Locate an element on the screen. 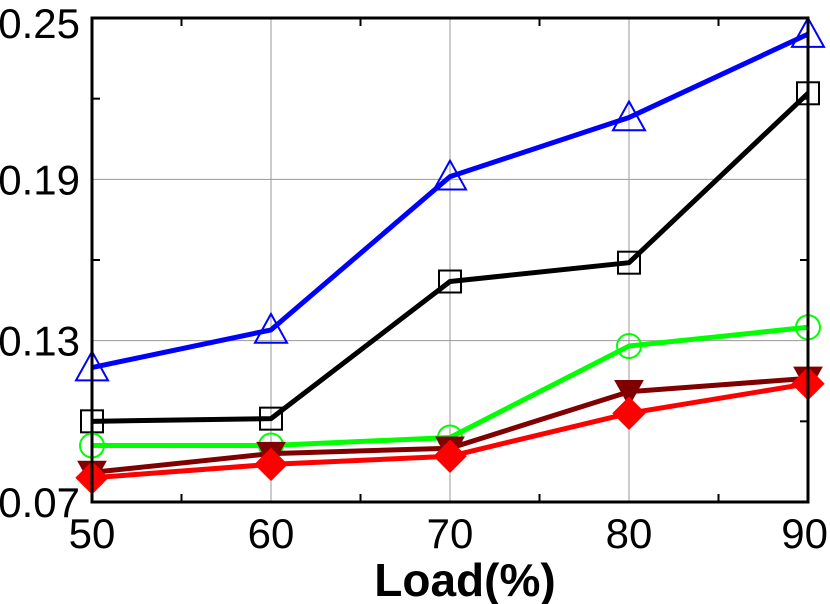 Image resolution: width=830 pixels, height=604 pixels. y-tick-label: 0.13 is located at coordinates (40, 341).